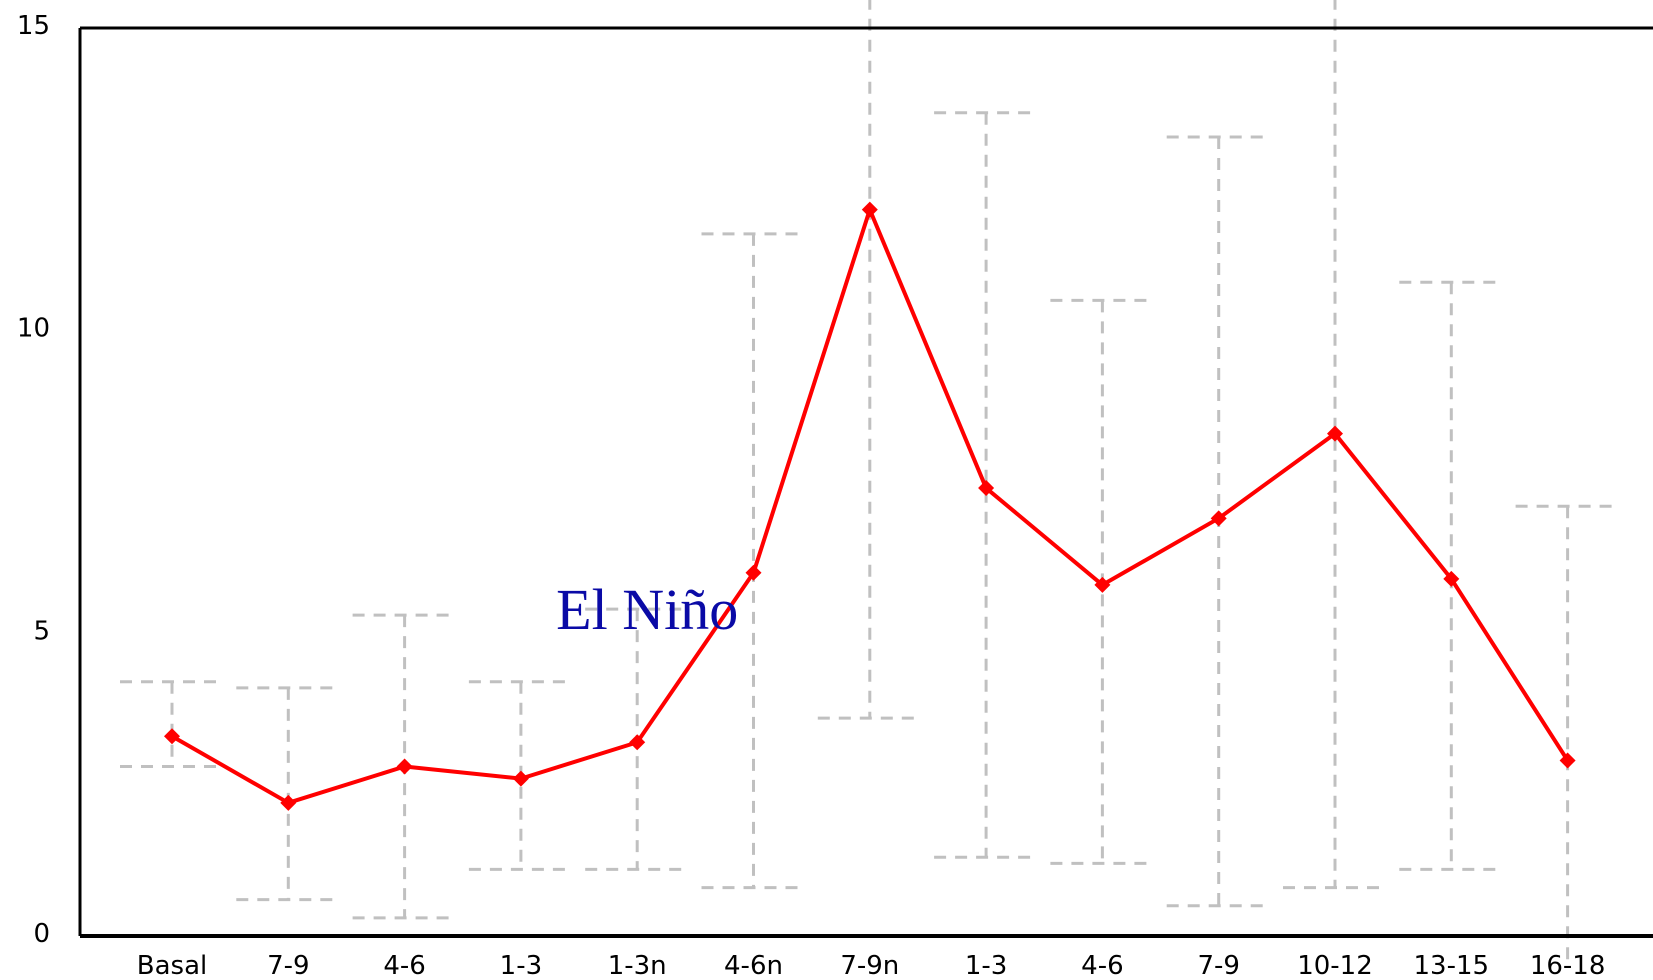 The image size is (1653, 980). I want to click on x-tick-label-12: 16-18, so click(1568, 965).